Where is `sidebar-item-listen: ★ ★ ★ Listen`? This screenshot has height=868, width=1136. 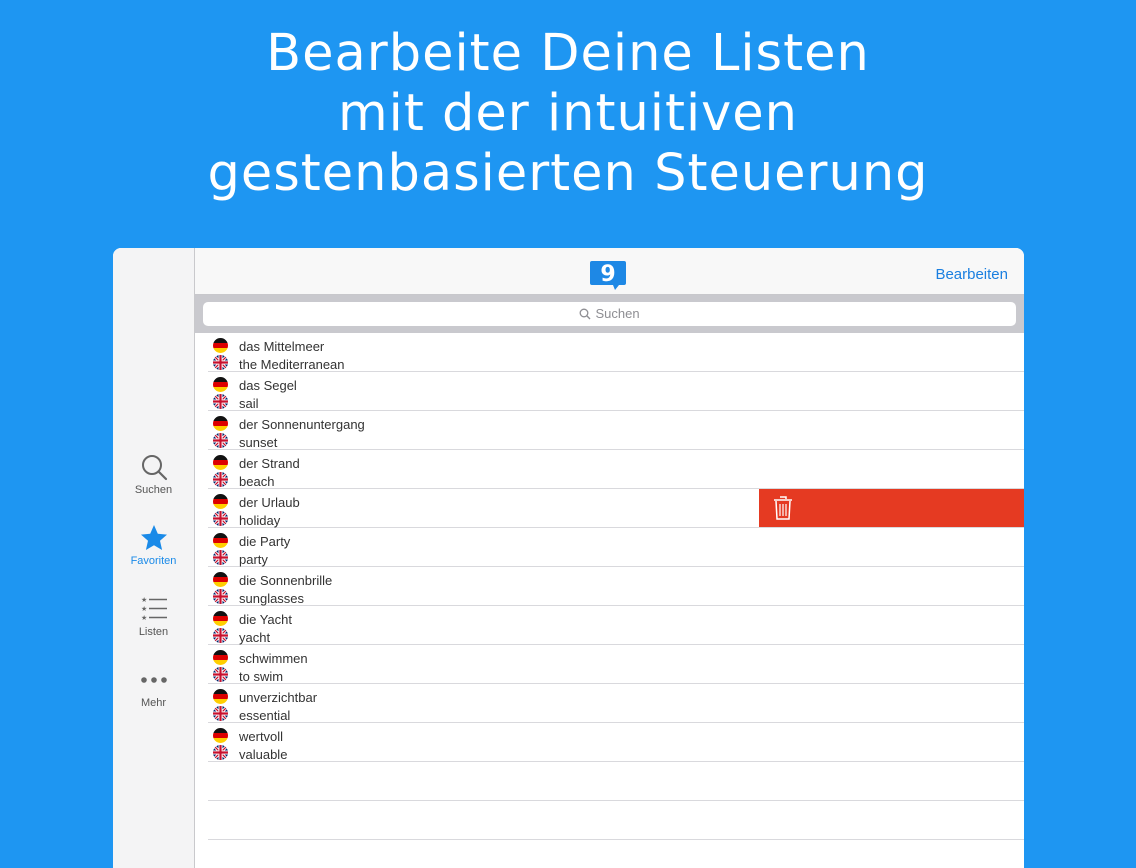 sidebar-item-listen: ★ ★ ★ Listen is located at coordinates (153, 616).